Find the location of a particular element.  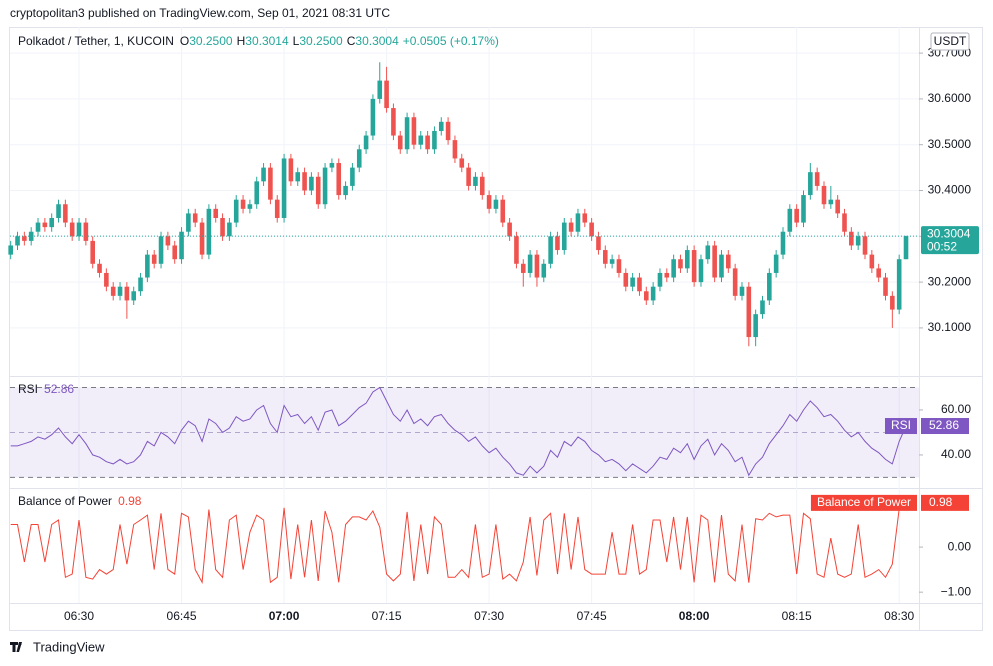

countdown-label: 00:52 is located at coordinates (942, 246).